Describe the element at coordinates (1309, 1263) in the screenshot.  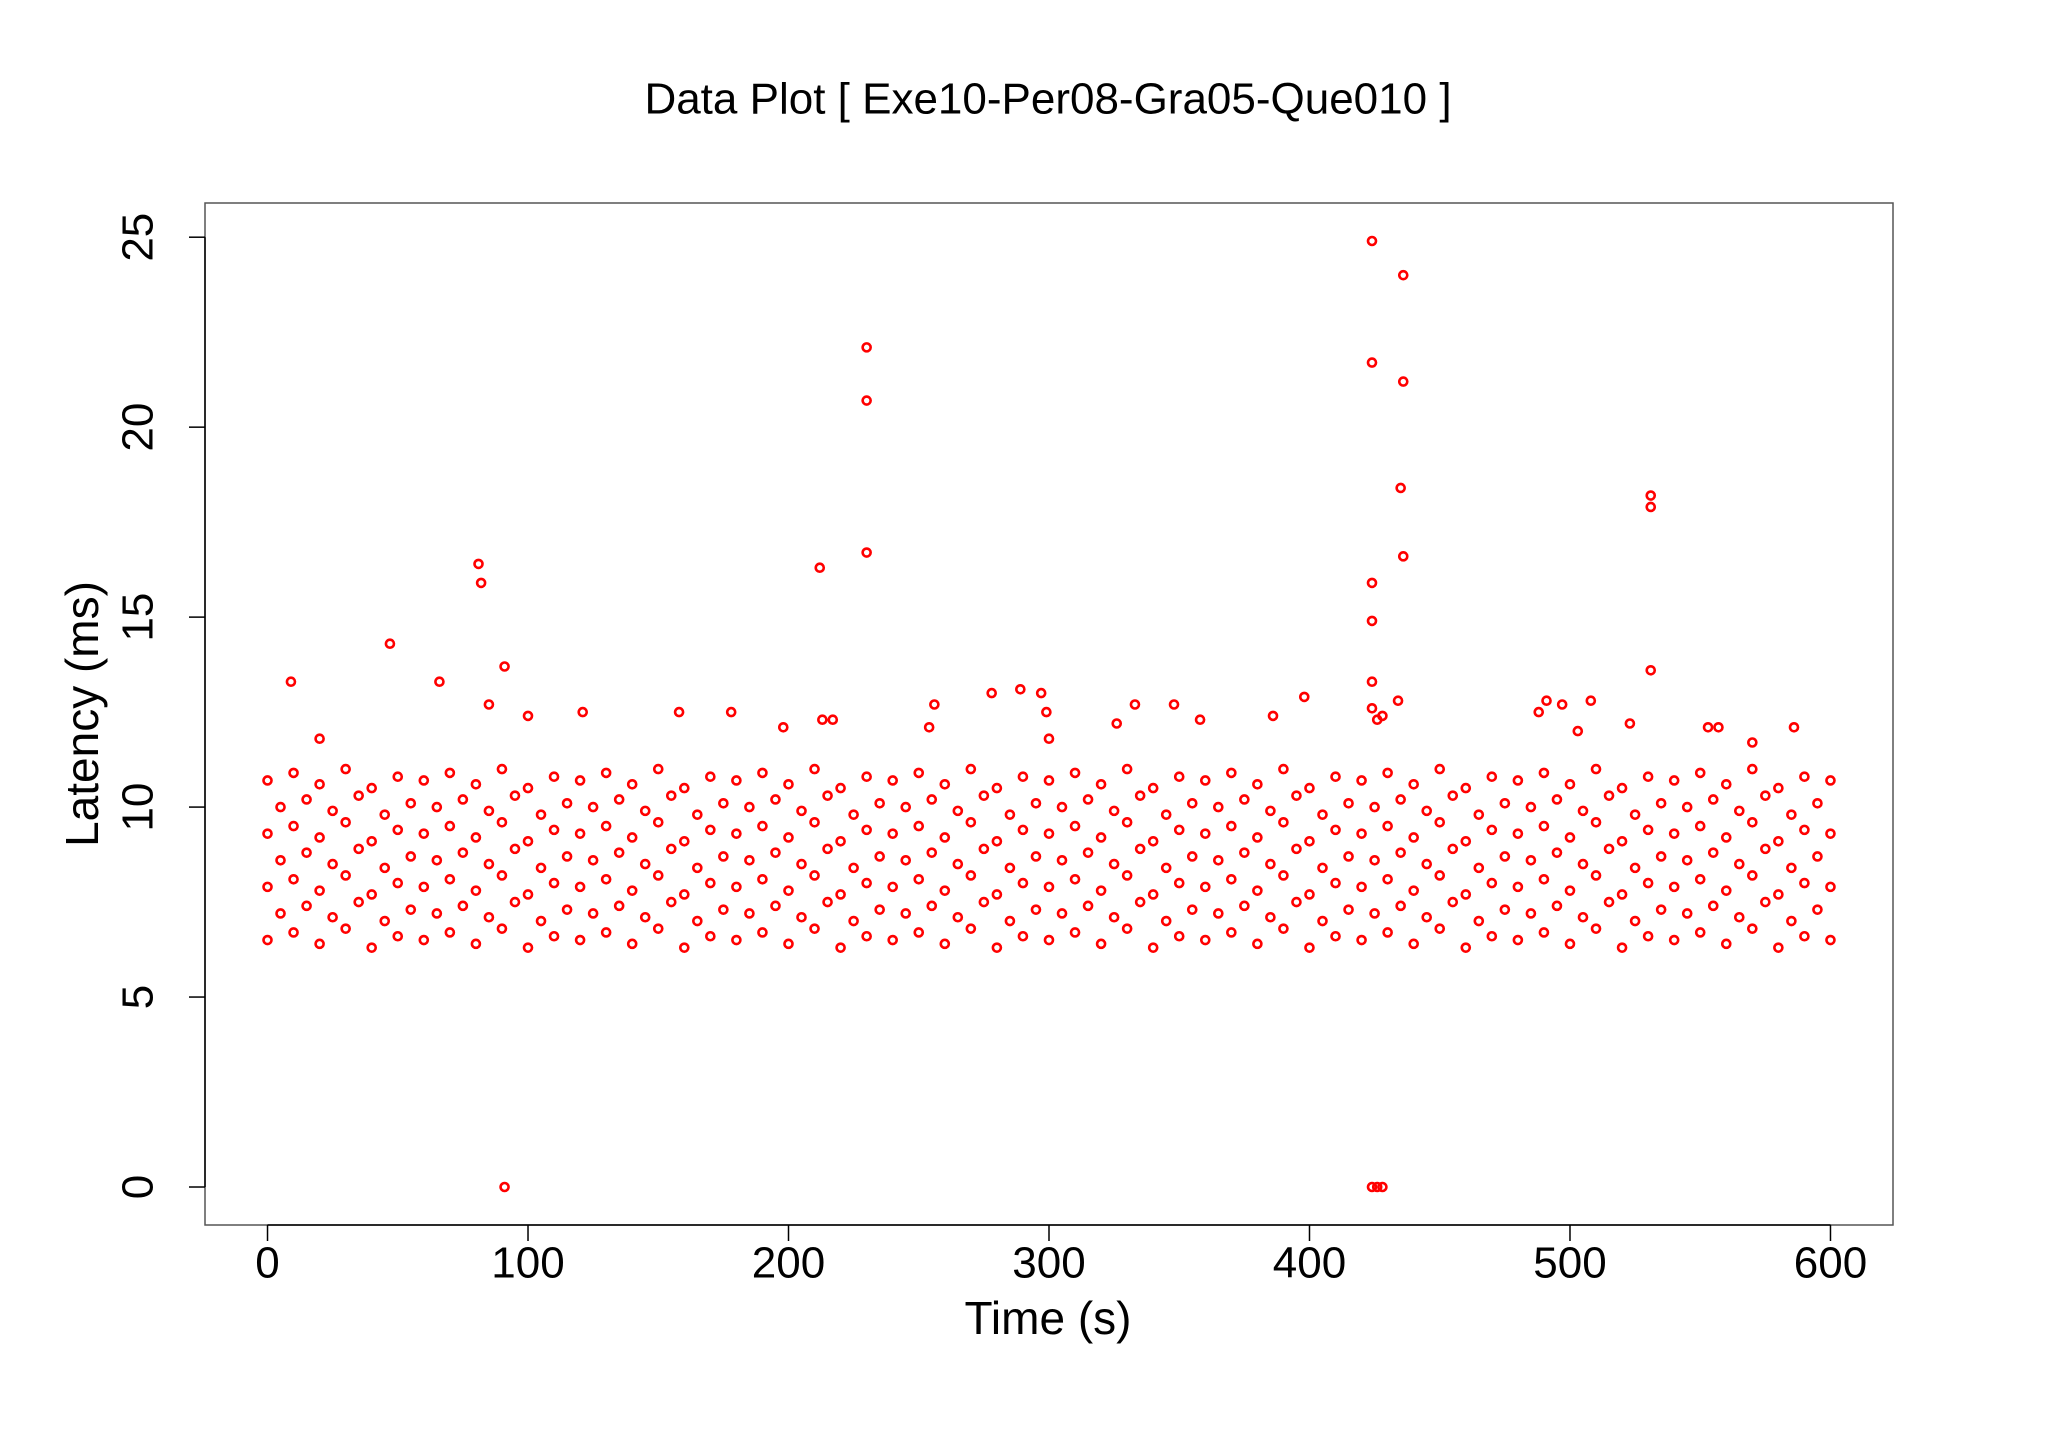
I see `x-tick-label: 400` at that location.